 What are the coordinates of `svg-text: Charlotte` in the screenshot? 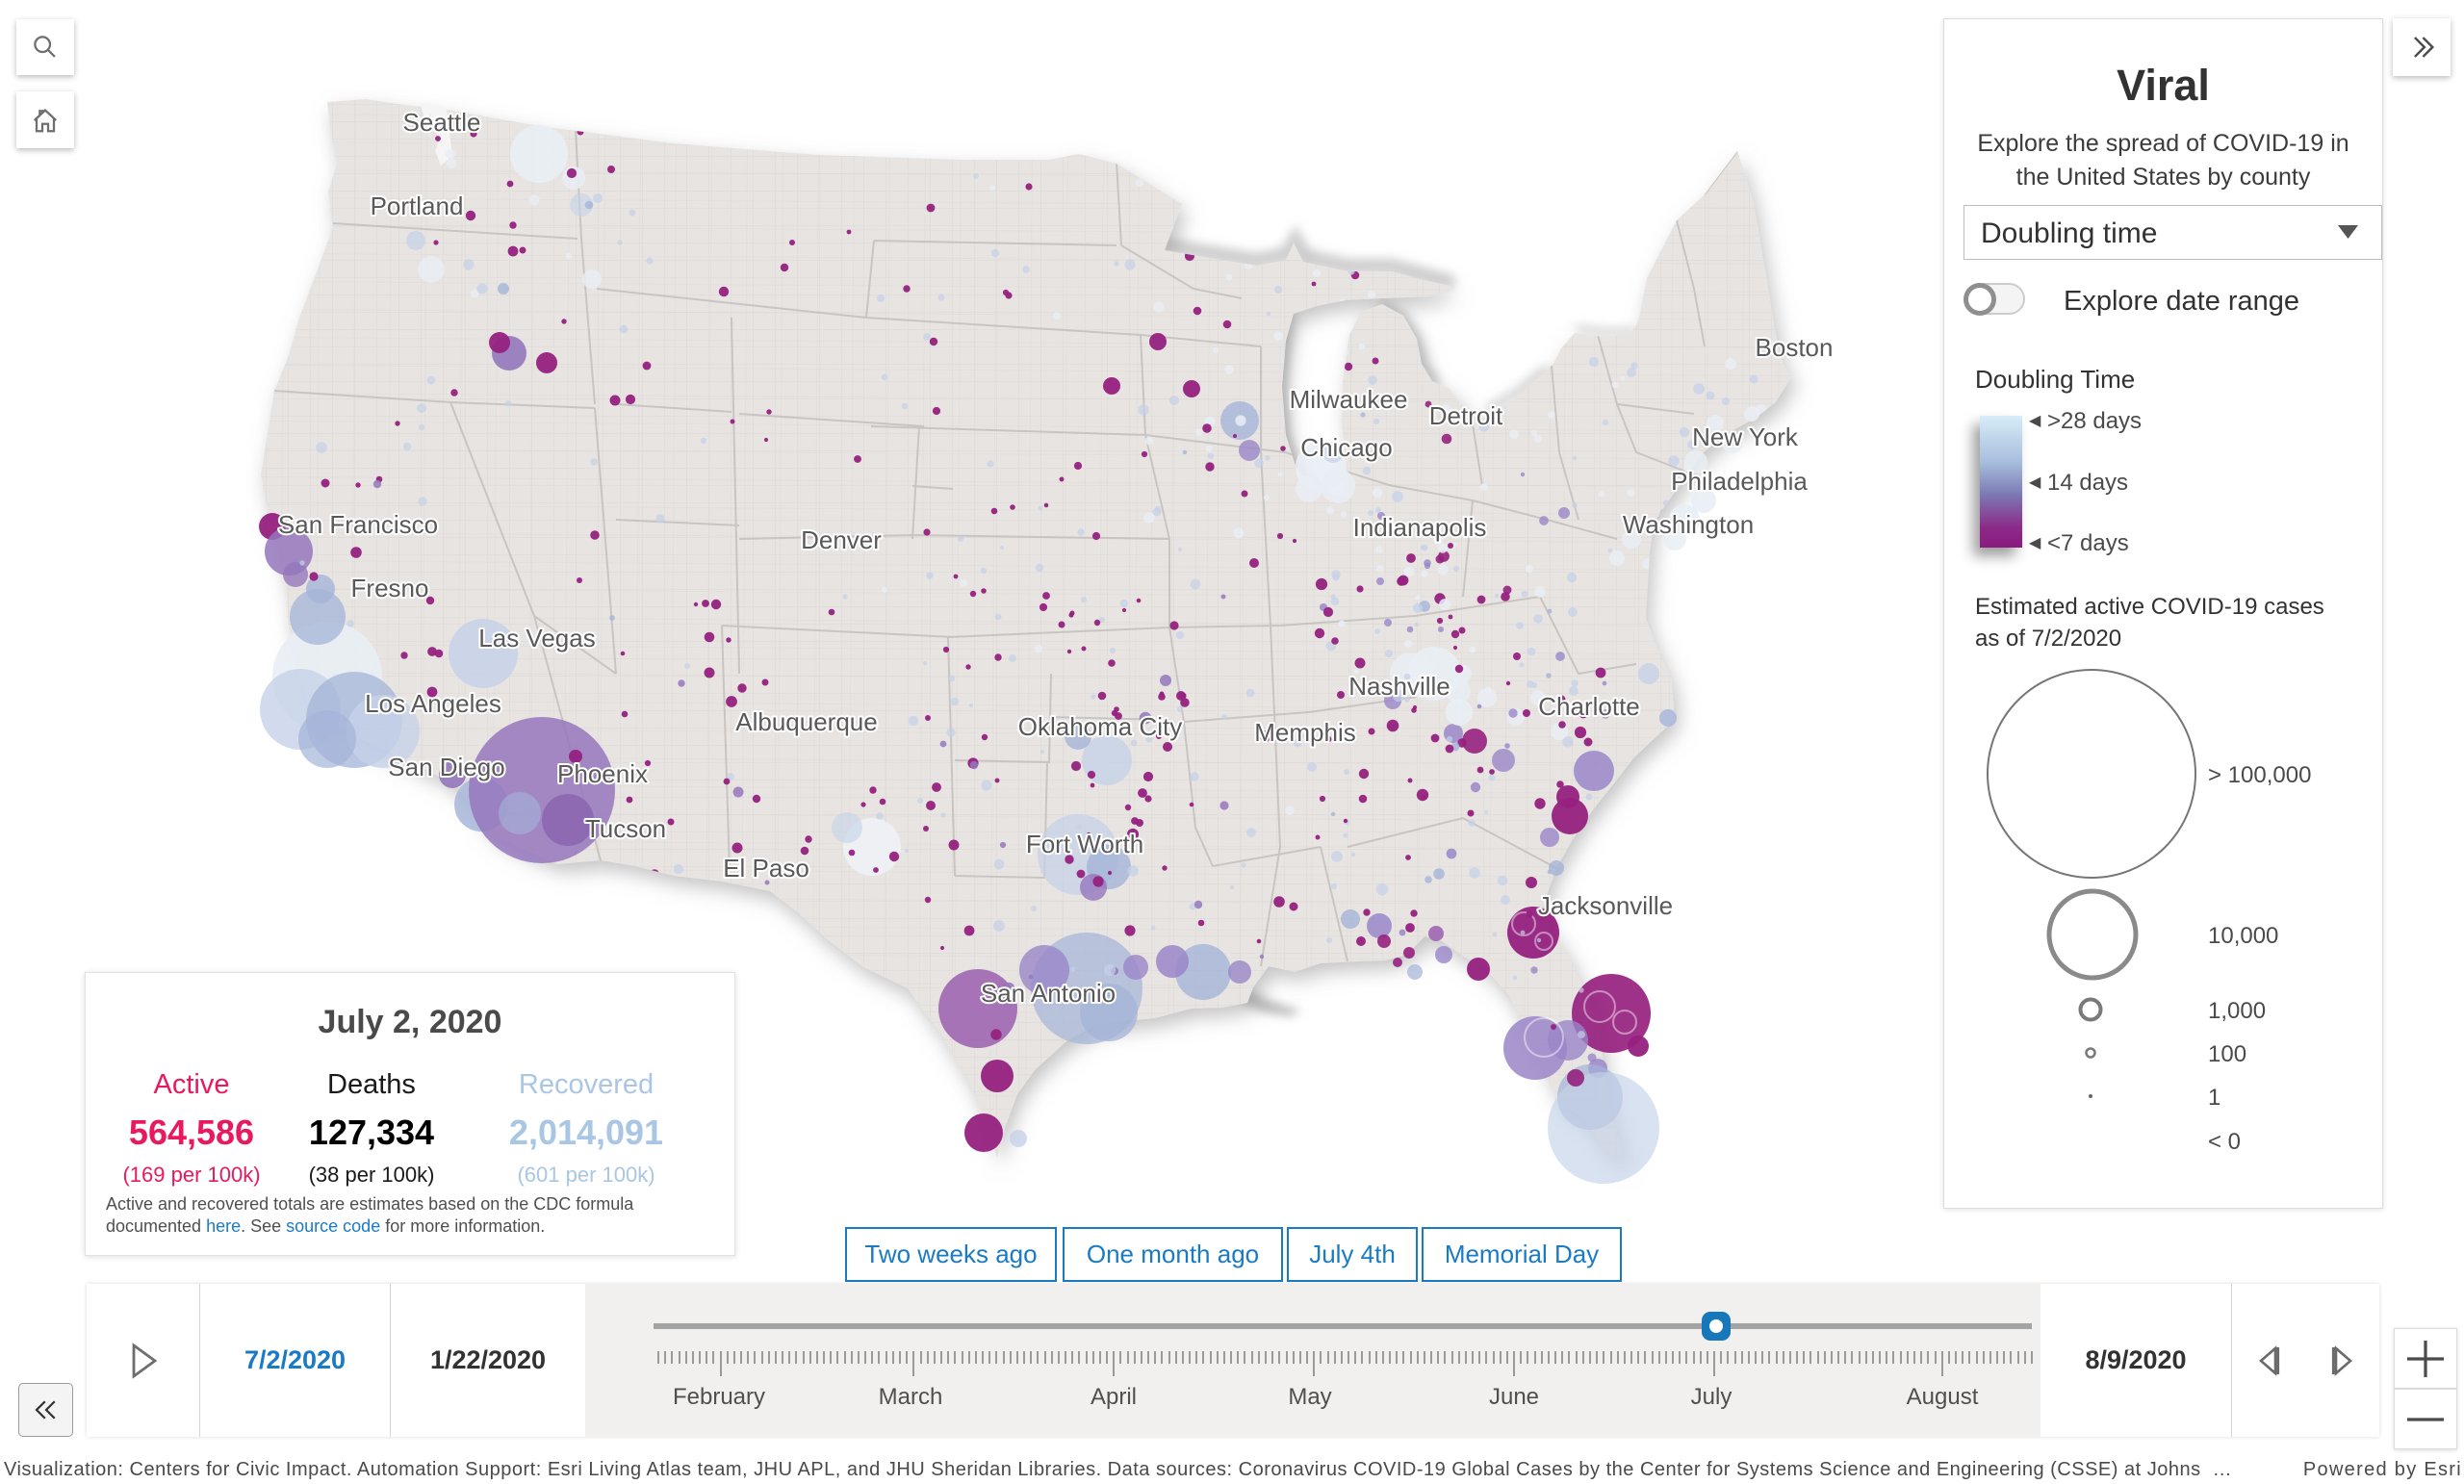 It's located at (1589, 707).